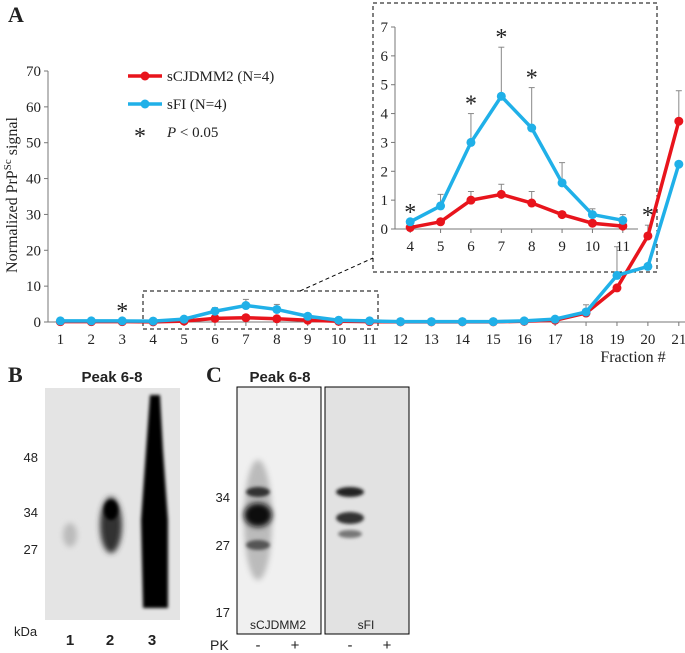 Image resolution: width=685 pixels, height=653 pixels. I want to click on legend-label: sFI (N=4), so click(197, 105).